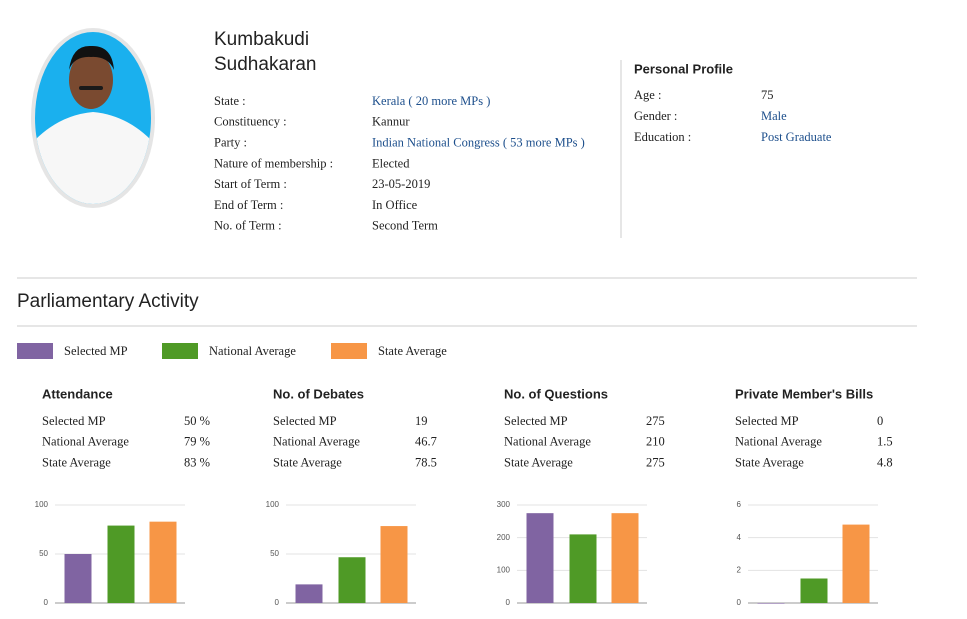 The height and width of the screenshot is (619, 967). Describe the element at coordinates (739, 504) in the screenshot. I see `y-tick-label: 6` at that location.